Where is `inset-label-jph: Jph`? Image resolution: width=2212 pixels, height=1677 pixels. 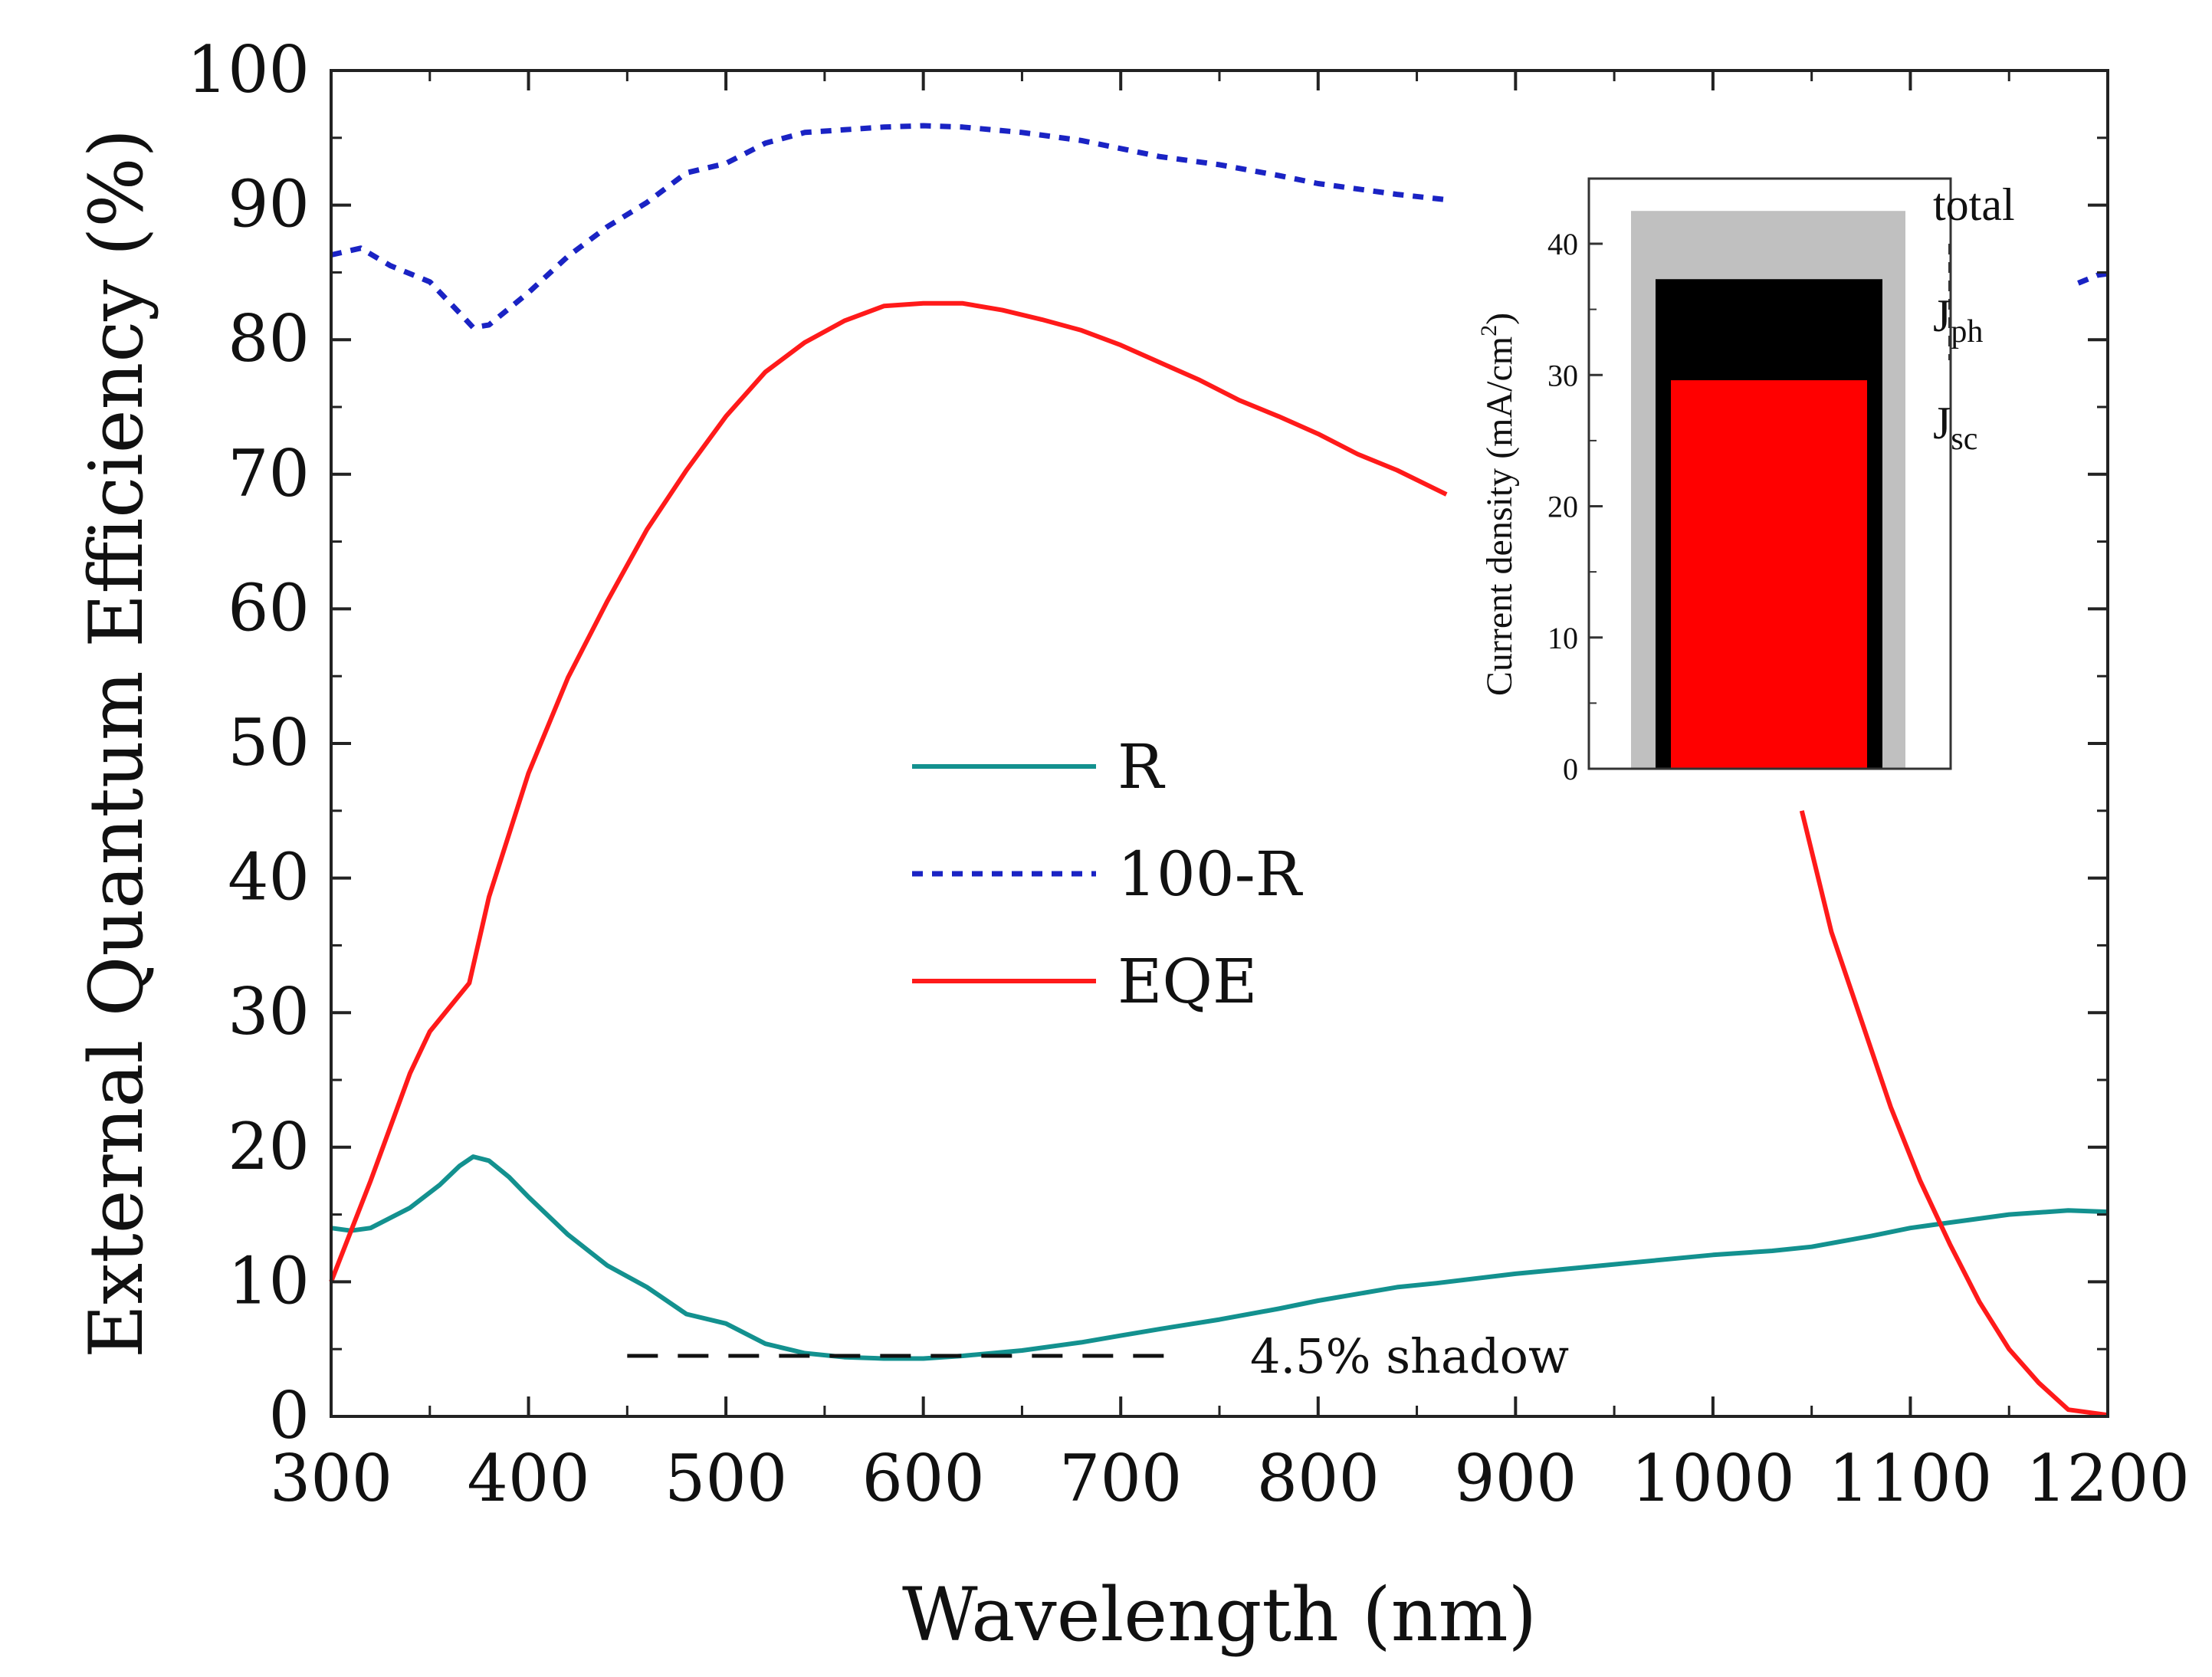
inset-label-jph: Jph is located at coordinates (1958, 320).